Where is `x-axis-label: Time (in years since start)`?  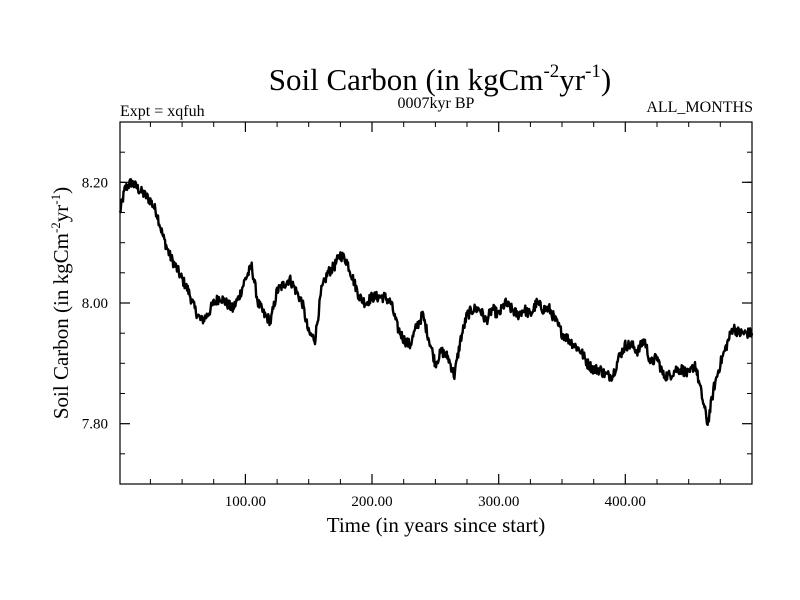 x-axis-label: Time (in years since start) is located at coordinates (436, 525).